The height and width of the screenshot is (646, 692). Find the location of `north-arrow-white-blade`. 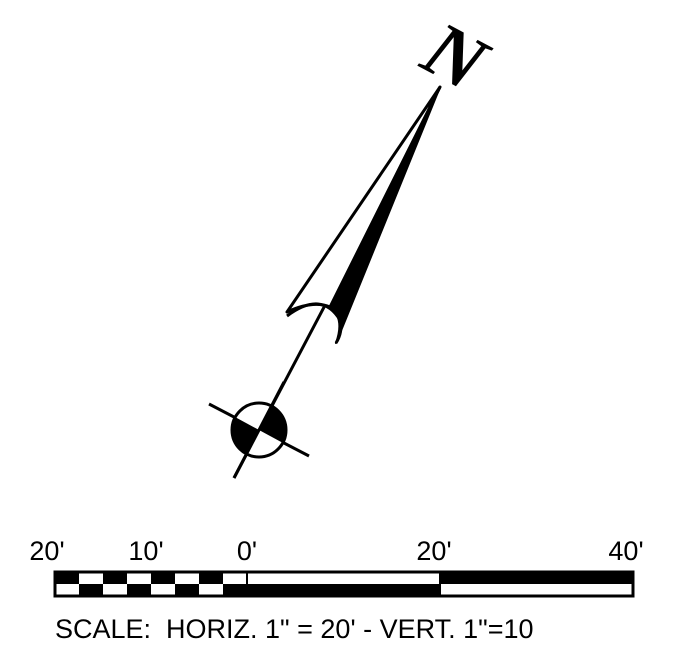

north-arrow-white-blade is located at coordinates (363, 199).